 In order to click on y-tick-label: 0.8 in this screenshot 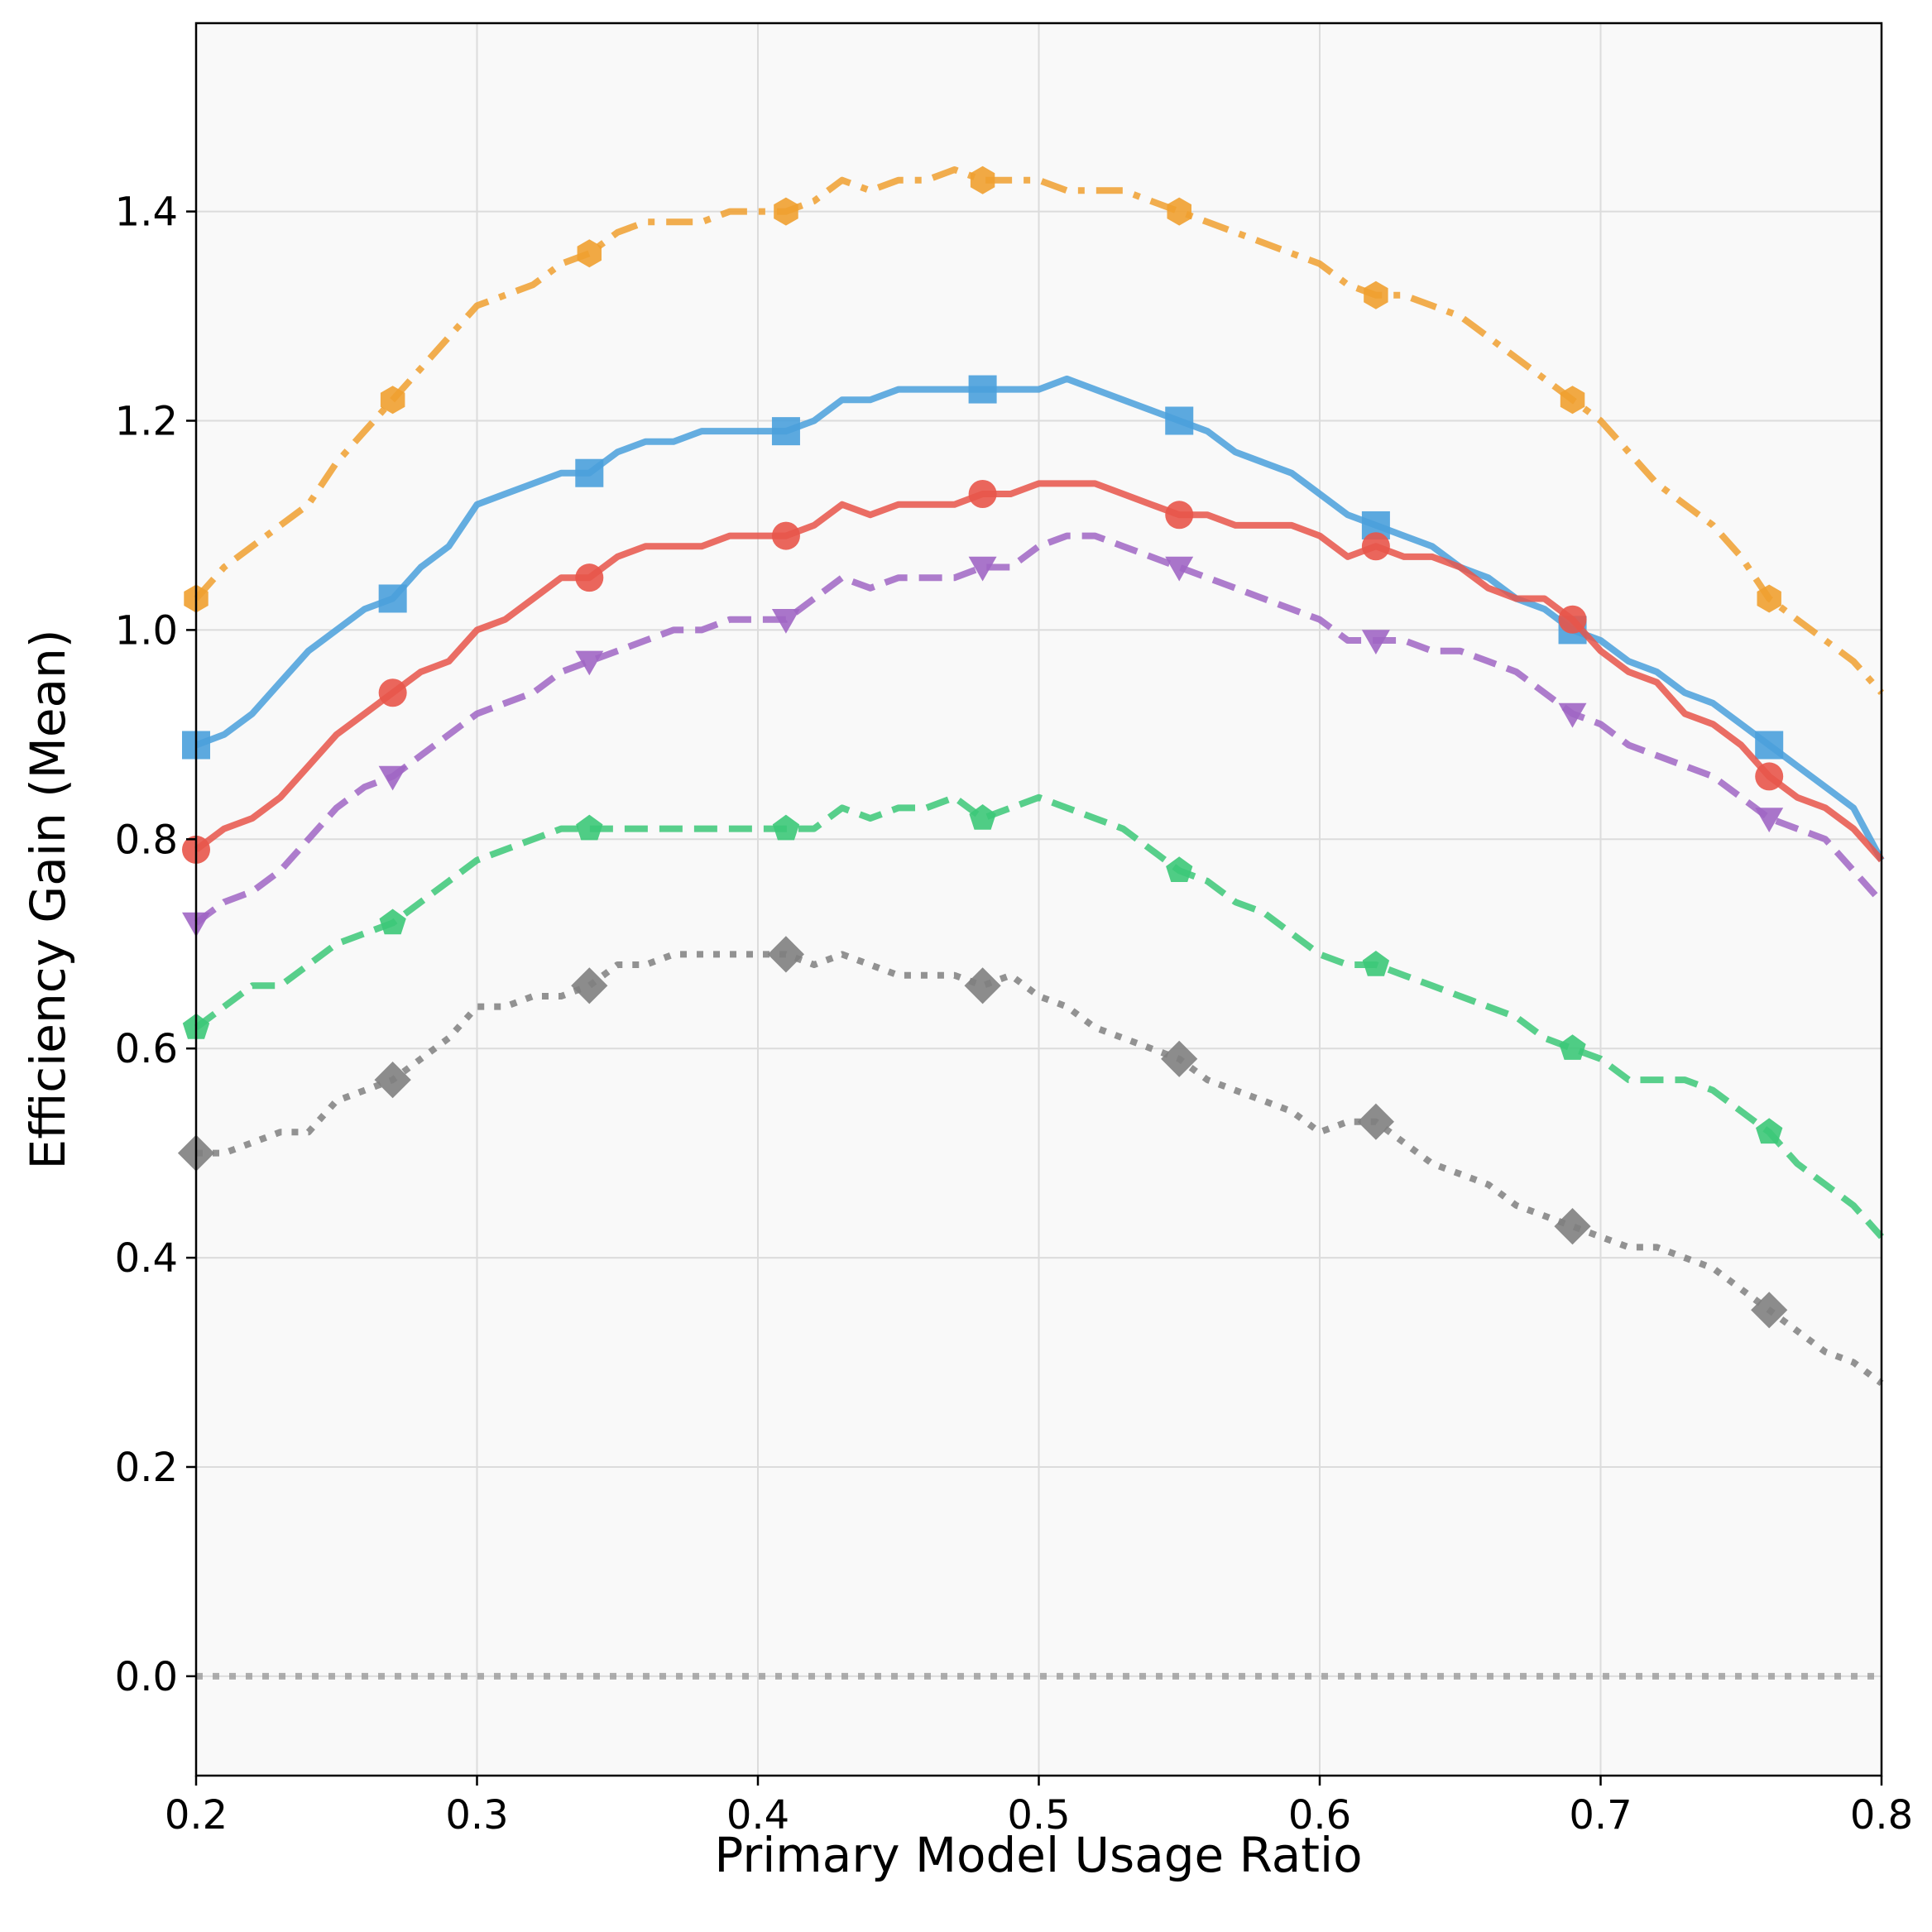, I will do `click(147, 840)`.